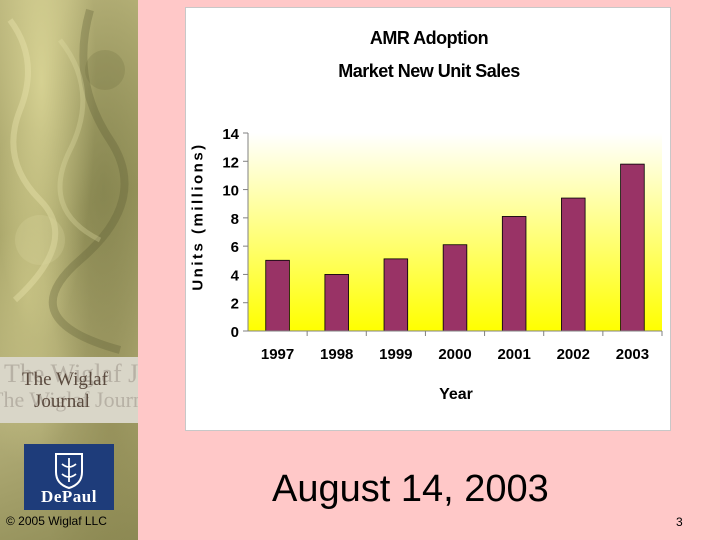 This screenshot has width=720, height=540. What do you see at coordinates (69, 496) in the screenshot?
I see `depaul-wordmark: DePaul` at bounding box center [69, 496].